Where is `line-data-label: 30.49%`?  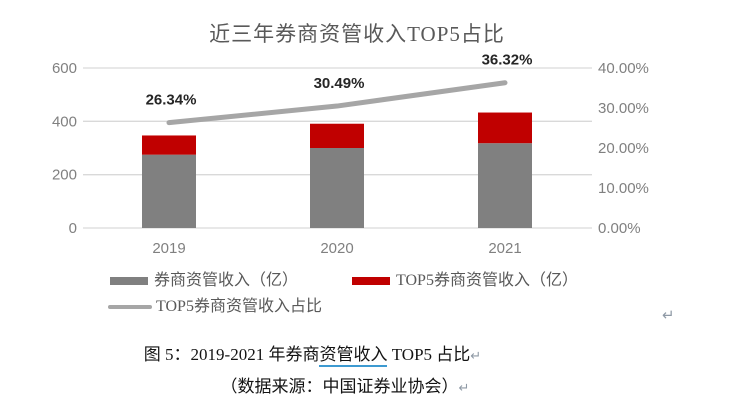
line-data-label: 30.49% is located at coordinates (339, 83).